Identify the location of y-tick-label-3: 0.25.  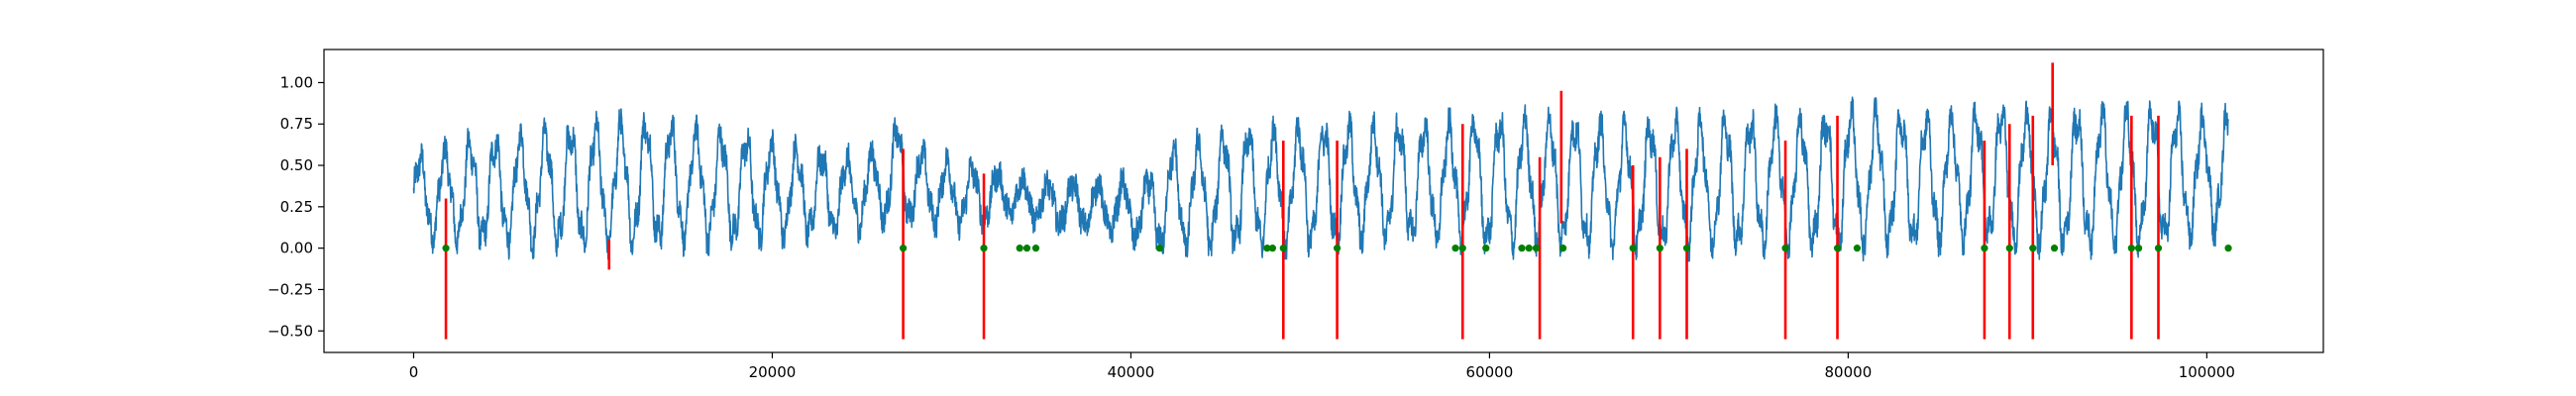
(296, 207).